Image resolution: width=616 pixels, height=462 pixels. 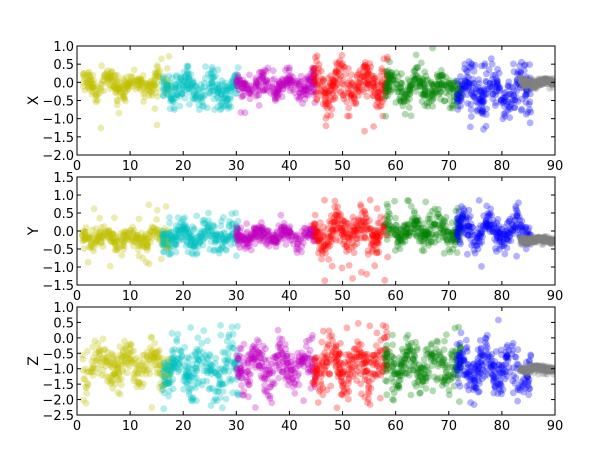 What do you see at coordinates (58, 416) in the screenshot?
I see `y-tick-label: −2.5` at bounding box center [58, 416].